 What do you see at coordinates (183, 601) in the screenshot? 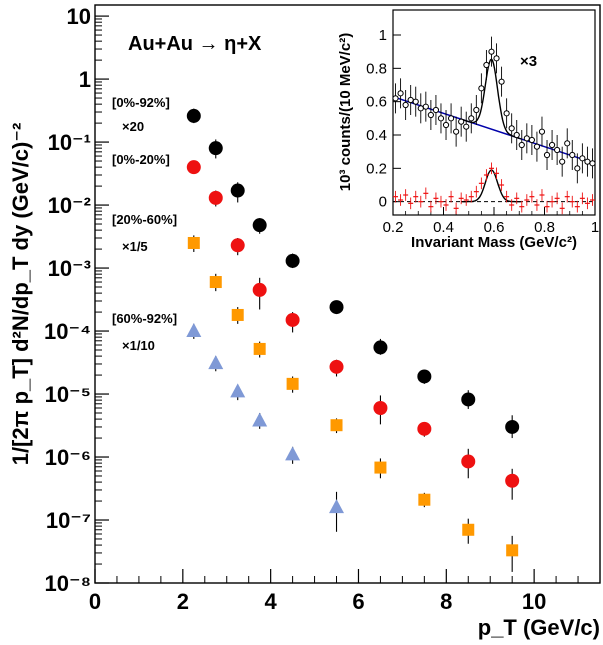
I see `x-tick-label: 2` at bounding box center [183, 601].